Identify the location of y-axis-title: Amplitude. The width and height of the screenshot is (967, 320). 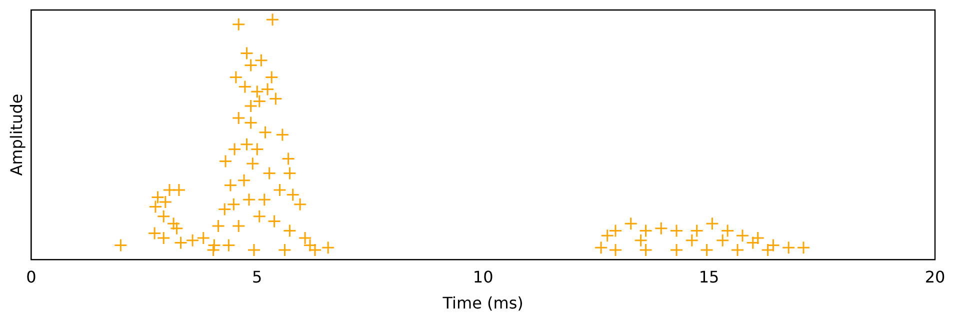
(16, 135).